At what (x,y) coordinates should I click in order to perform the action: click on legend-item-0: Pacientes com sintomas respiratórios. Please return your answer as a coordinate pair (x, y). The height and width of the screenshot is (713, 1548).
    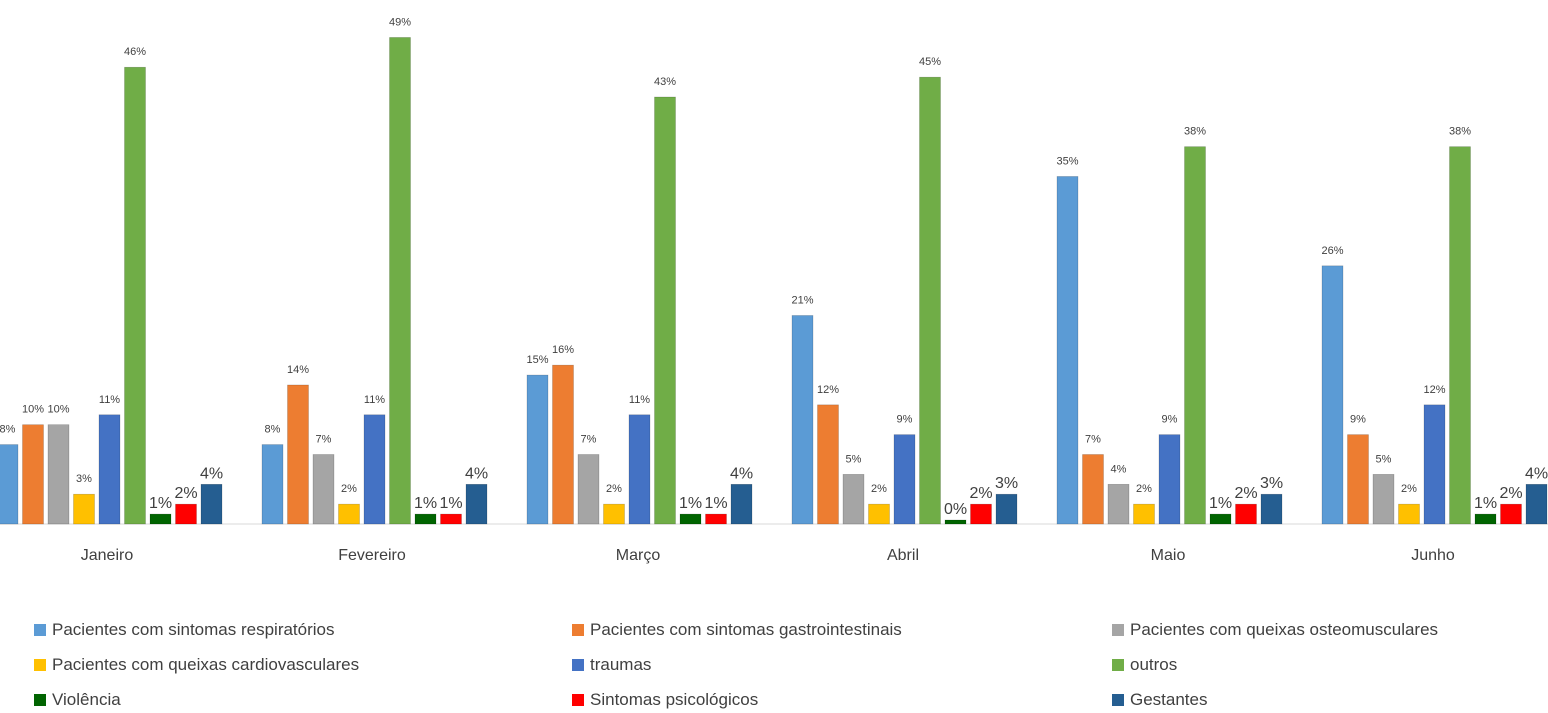
    Looking at the image, I should click on (184, 630).